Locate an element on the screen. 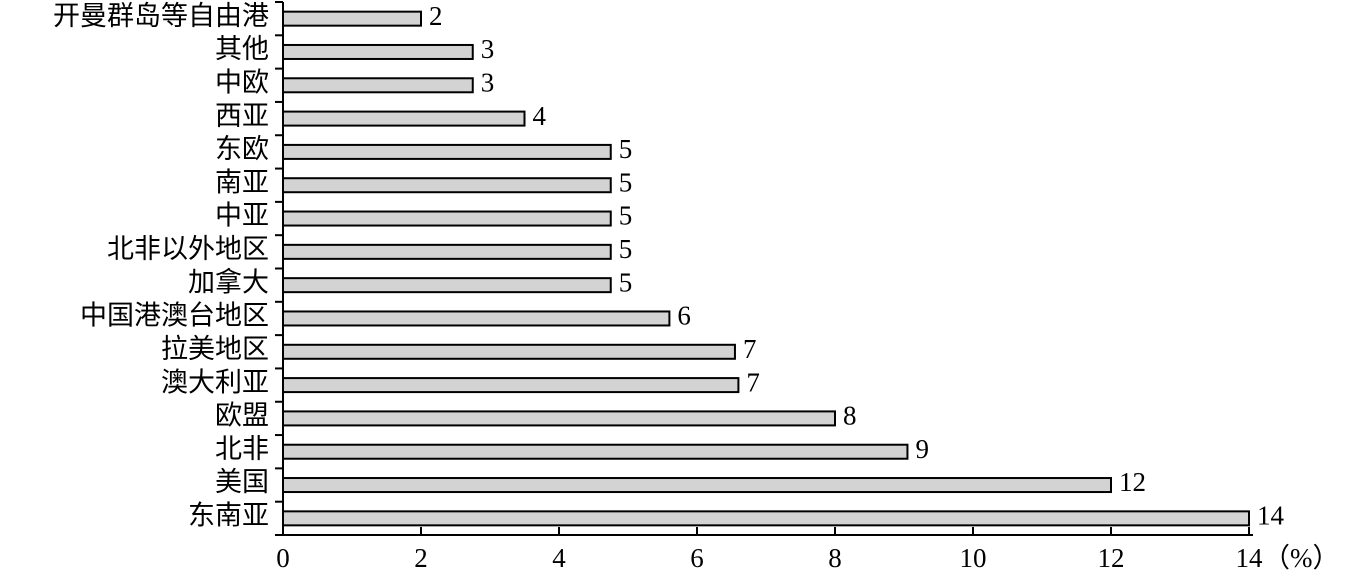  value-label: 14 is located at coordinates (1271, 516).